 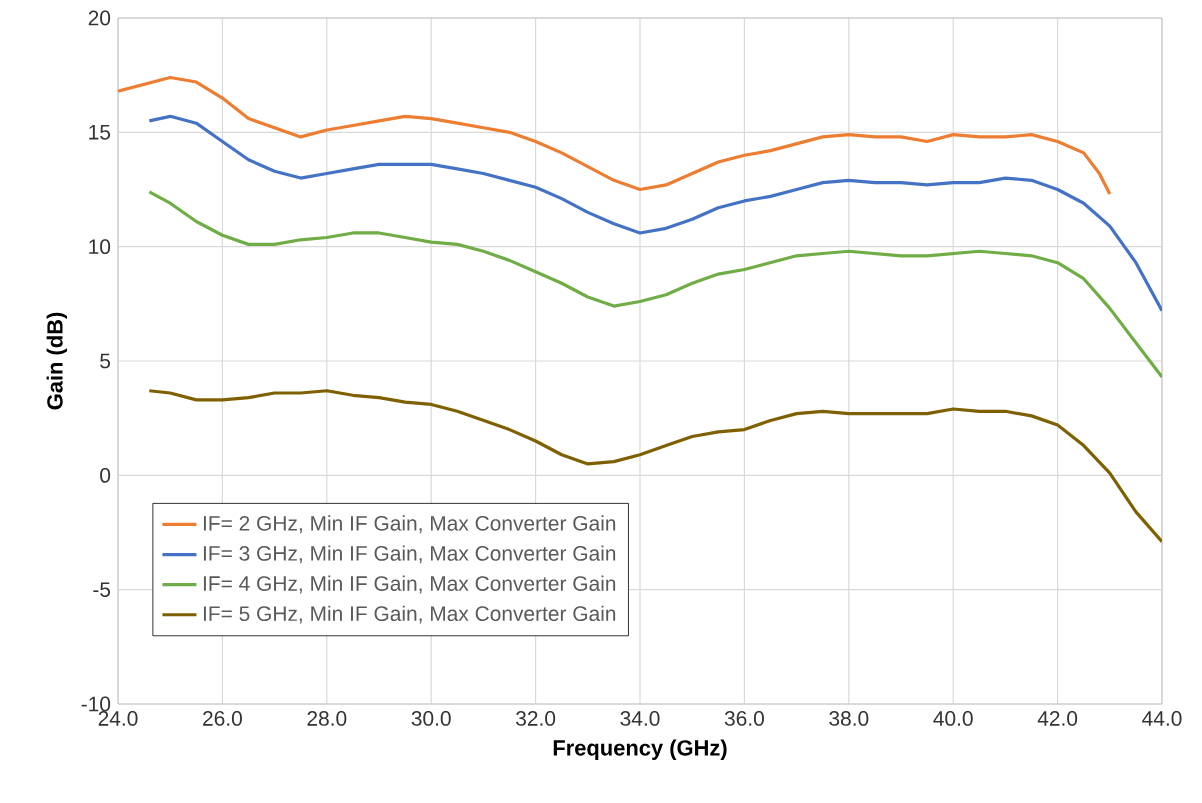 I want to click on y-tick-label: 20, so click(x=99, y=18).